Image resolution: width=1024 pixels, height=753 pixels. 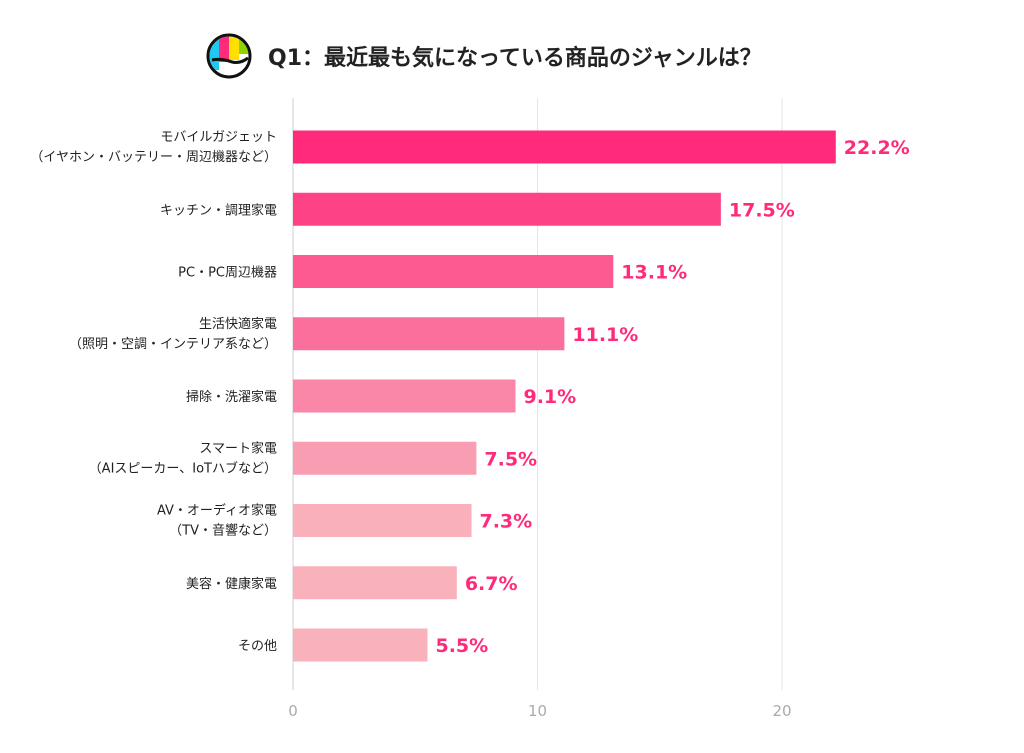 What do you see at coordinates (218, 210) in the screenshot?
I see `category-label: キッチン・調理家電` at bounding box center [218, 210].